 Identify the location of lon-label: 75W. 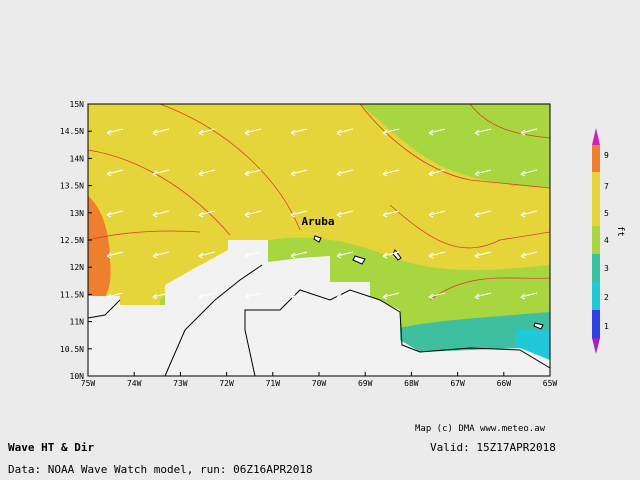
(88, 383).